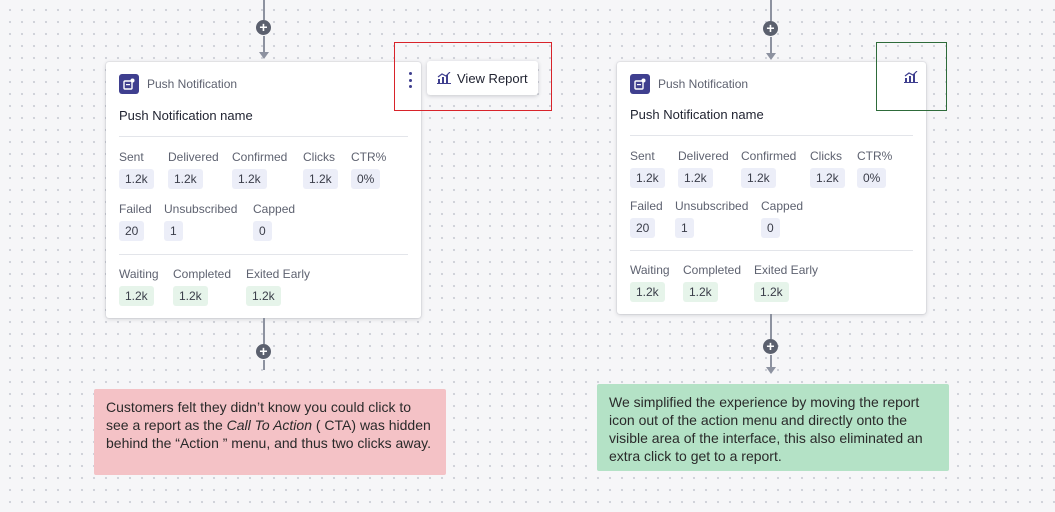 This screenshot has width=1055, height=512. What do you see at coordinates (492, 78) in the screenshot?
I see `view-report-label: View Report` at bounding box center [492, 78].